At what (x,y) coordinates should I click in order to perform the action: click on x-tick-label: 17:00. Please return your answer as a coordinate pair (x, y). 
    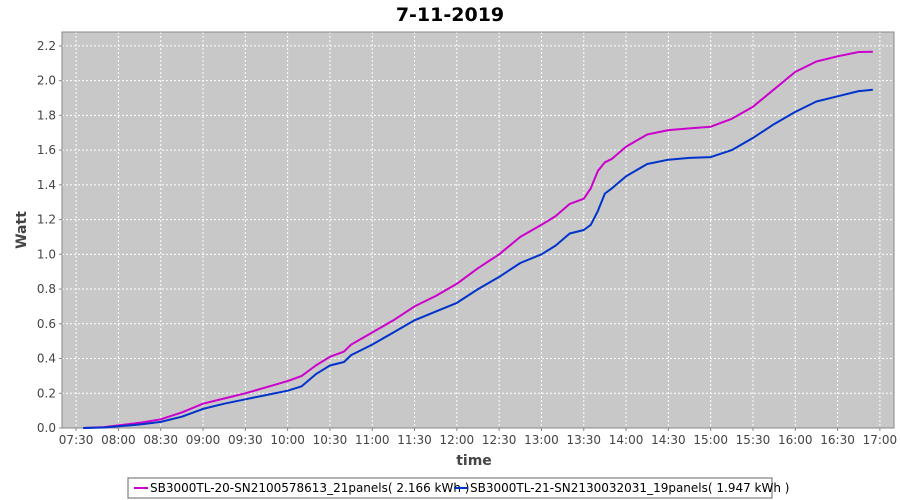
    Looking at the image, I should click on (880, 440).